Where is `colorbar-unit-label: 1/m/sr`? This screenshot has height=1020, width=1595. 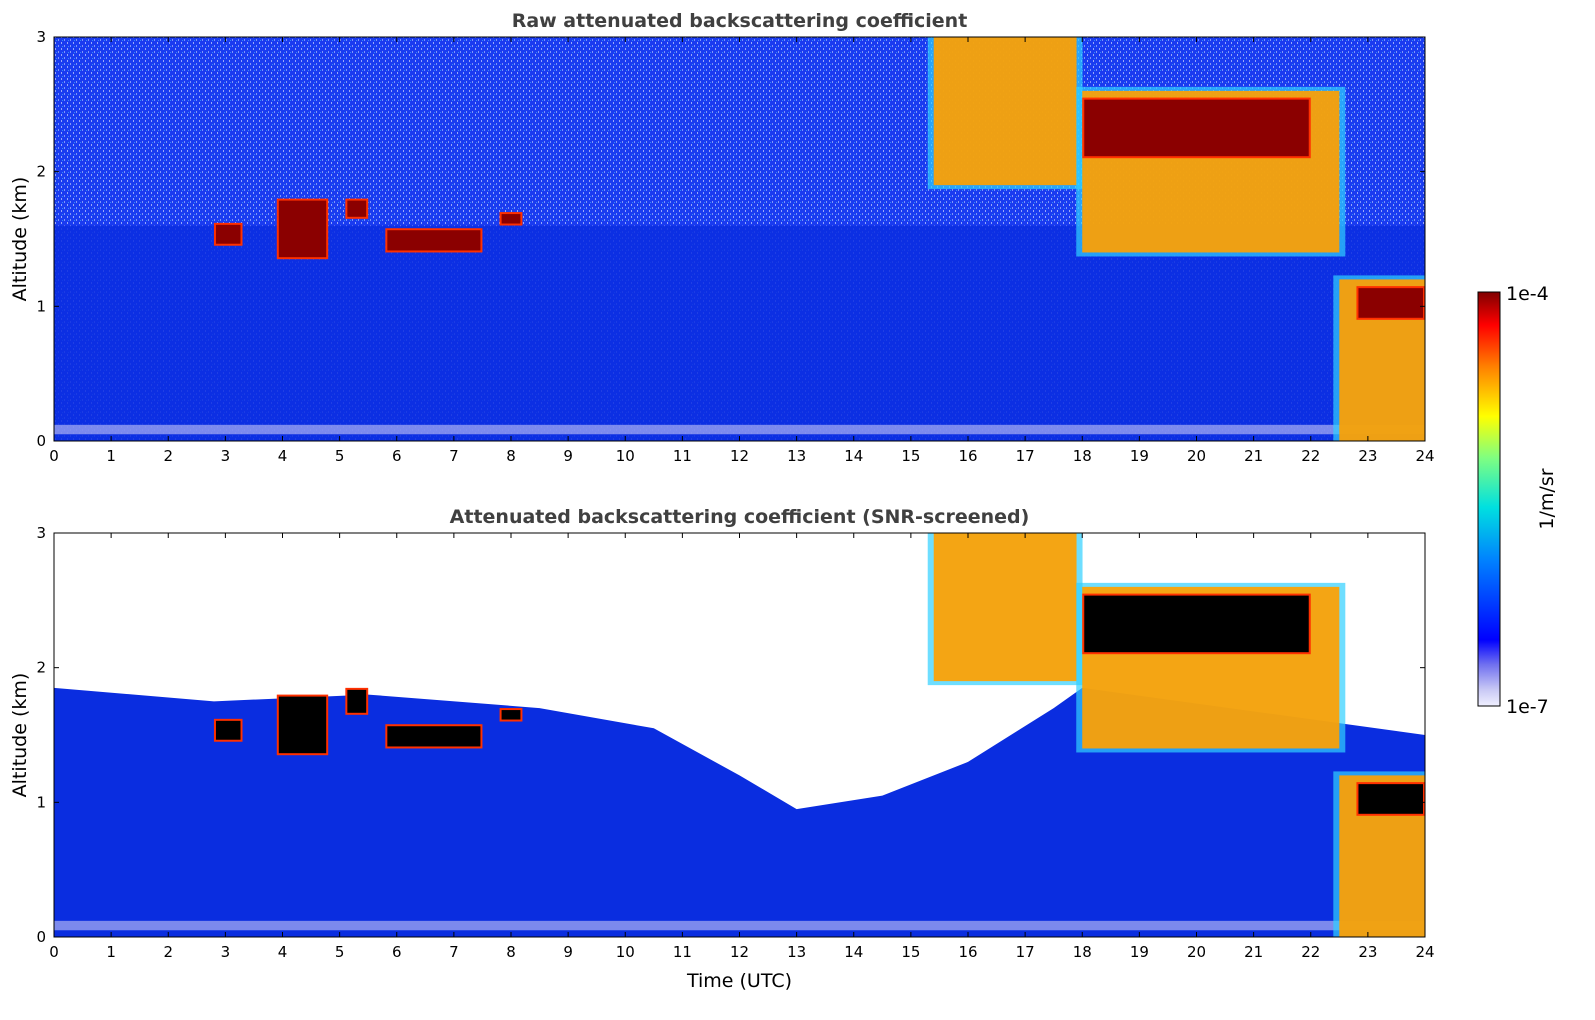
colorbar-unit-label: 1/m/sr is located at coordinates (1547, 498).